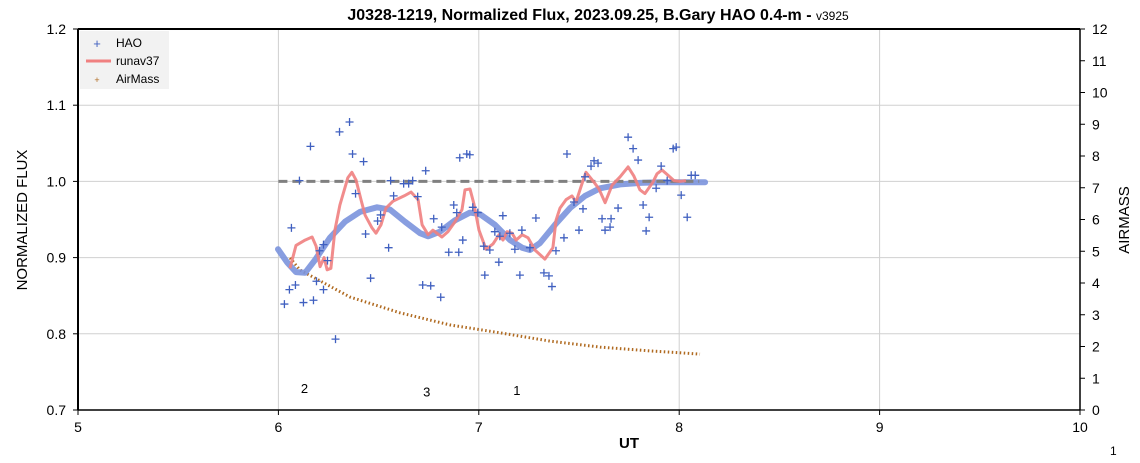  I want to click on y-tick-label: 0.8, so click(57, 334).